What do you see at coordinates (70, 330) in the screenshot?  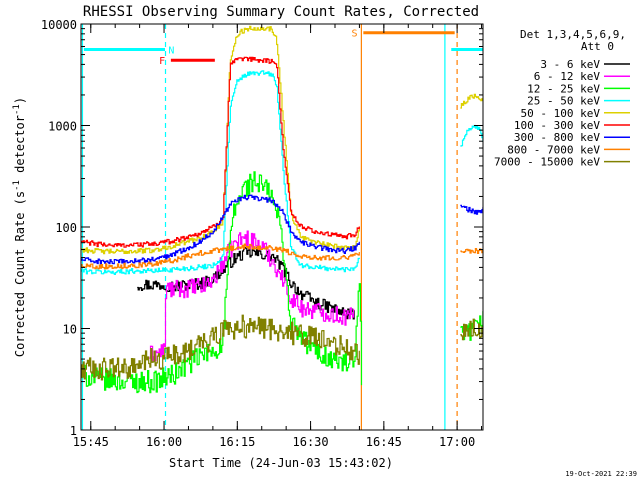 I see `y-tick-label: 10` at bounding box center [70, 330].